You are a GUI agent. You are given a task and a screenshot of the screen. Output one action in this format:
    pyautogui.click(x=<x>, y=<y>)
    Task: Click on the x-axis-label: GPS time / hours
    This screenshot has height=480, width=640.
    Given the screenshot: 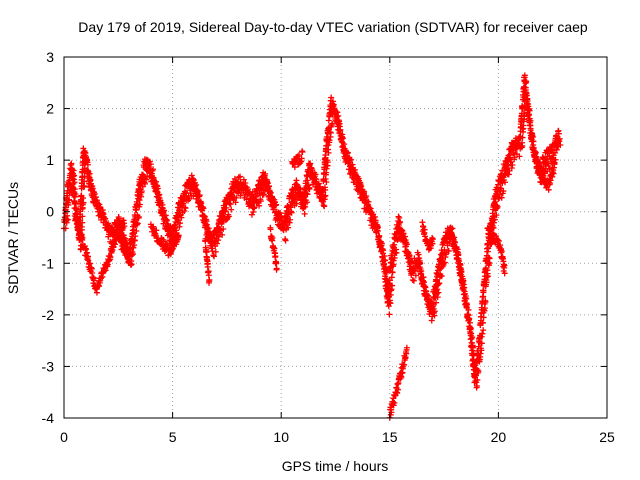 What is the action you would take?
    pyautogui.click(x=335, y=466)
    